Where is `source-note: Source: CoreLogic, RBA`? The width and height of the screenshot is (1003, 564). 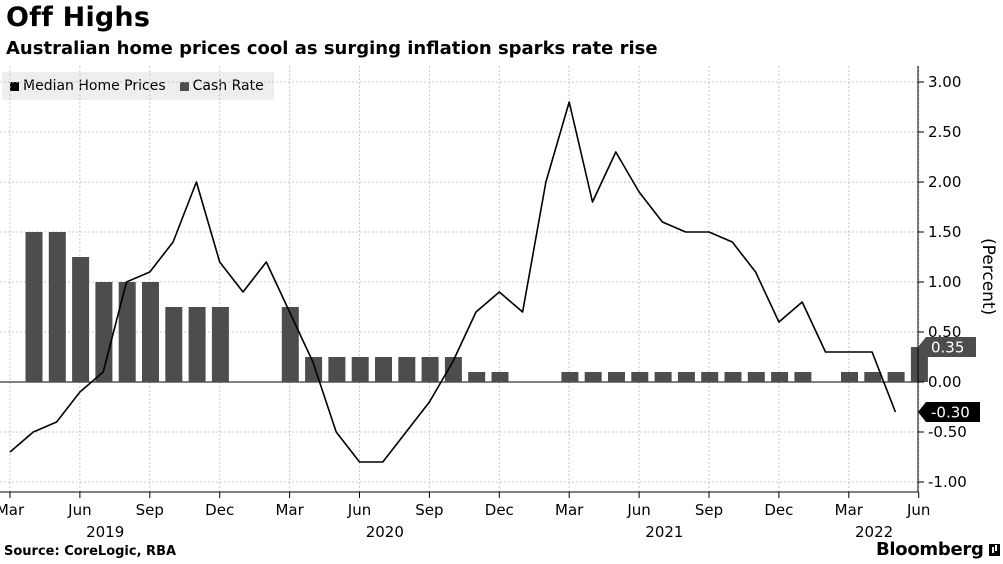
source-note: Source: CoreLogic, RBA is located at coordinates (90, 551).